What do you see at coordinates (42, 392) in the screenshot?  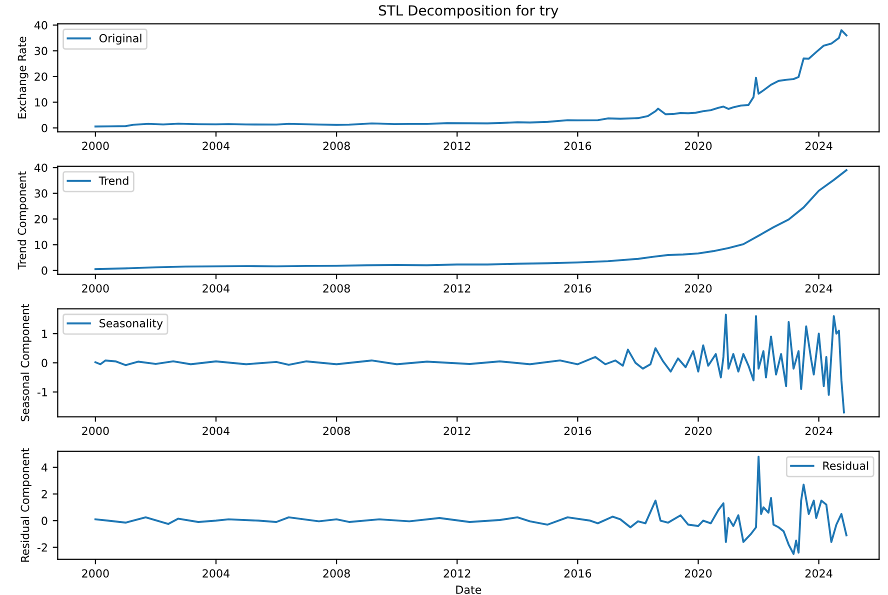 I see `y-tick-label: -1` at bounding box center [42, 392].